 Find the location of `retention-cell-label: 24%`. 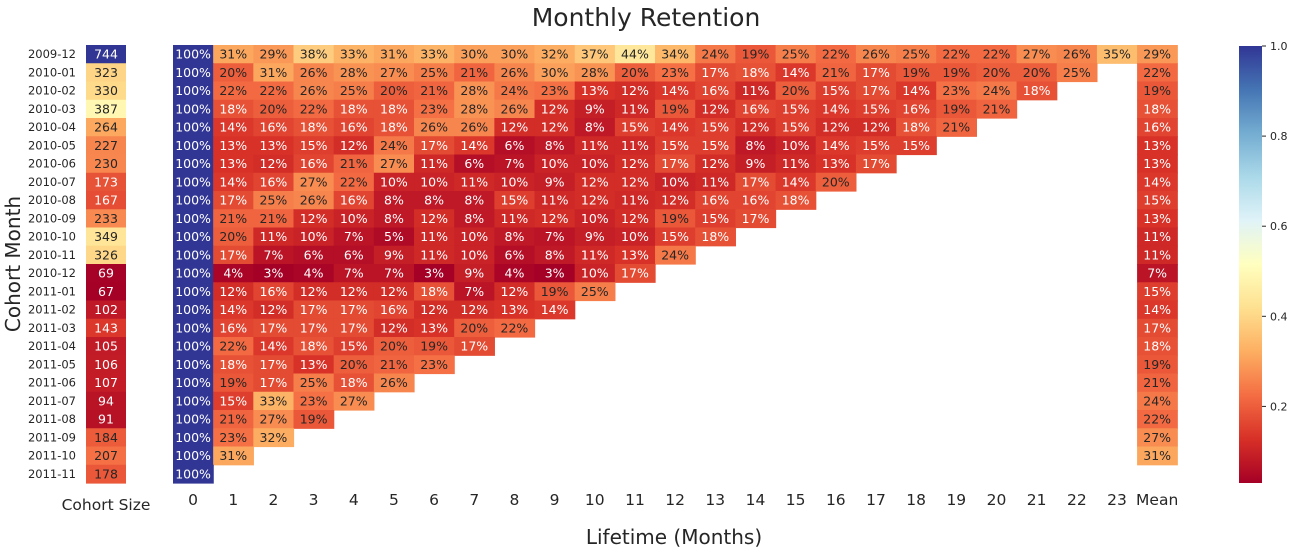

retention-cell-label: 24% is located at coordinates (715, 54).